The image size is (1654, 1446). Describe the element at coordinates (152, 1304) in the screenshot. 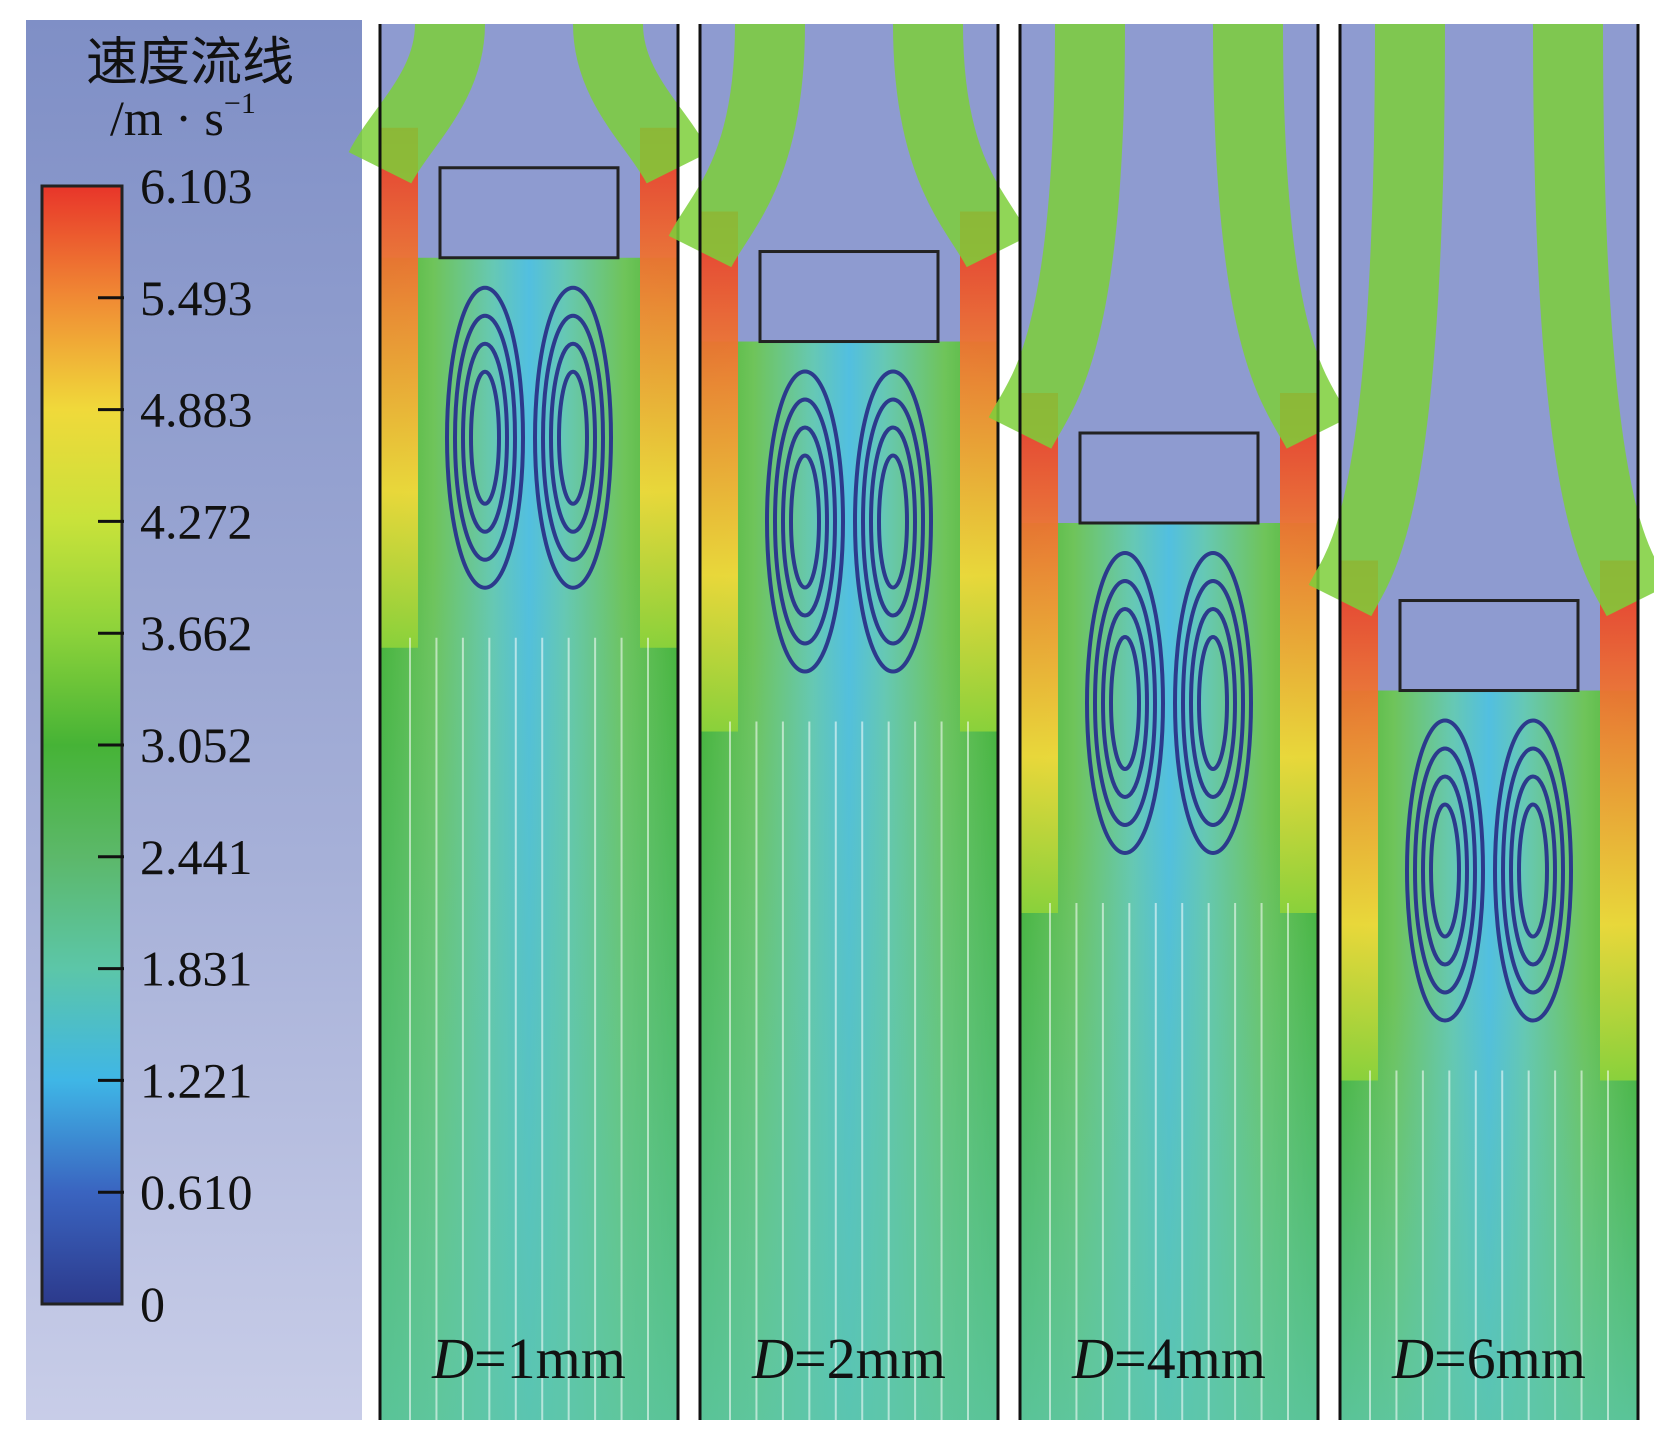

I see `colorbar-tick-label: 0` at that location.